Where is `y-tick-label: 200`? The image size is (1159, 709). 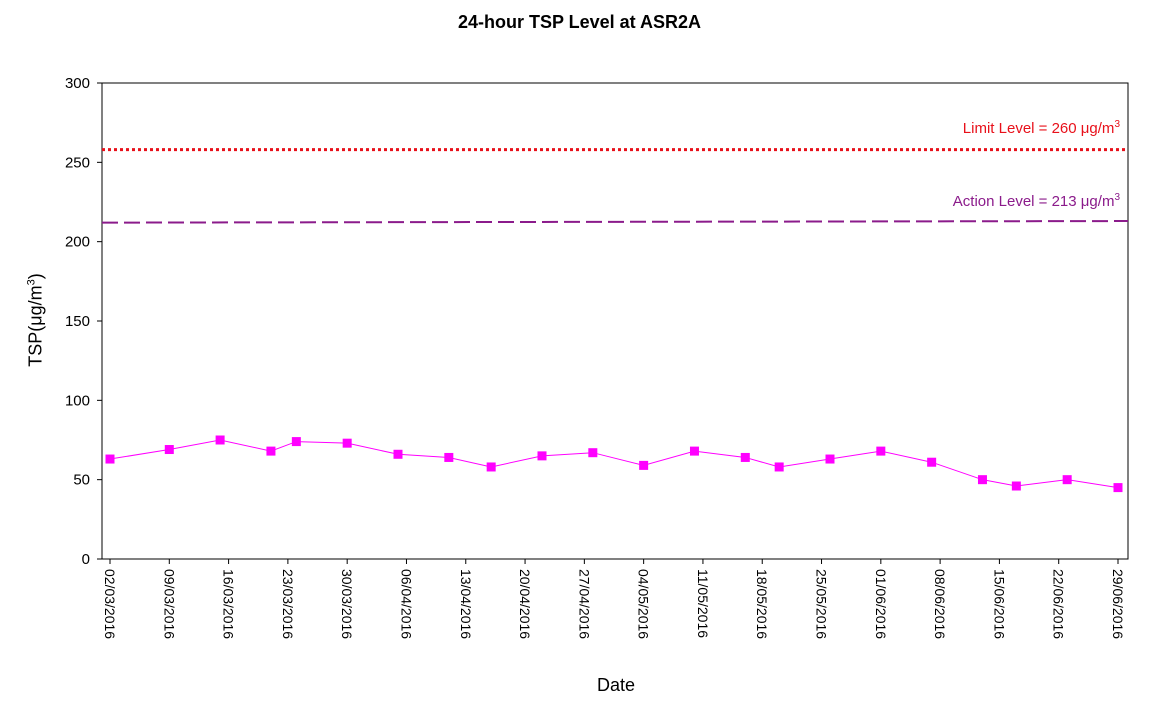
y-tick-label: 200 is located at coordinates (77, 242).